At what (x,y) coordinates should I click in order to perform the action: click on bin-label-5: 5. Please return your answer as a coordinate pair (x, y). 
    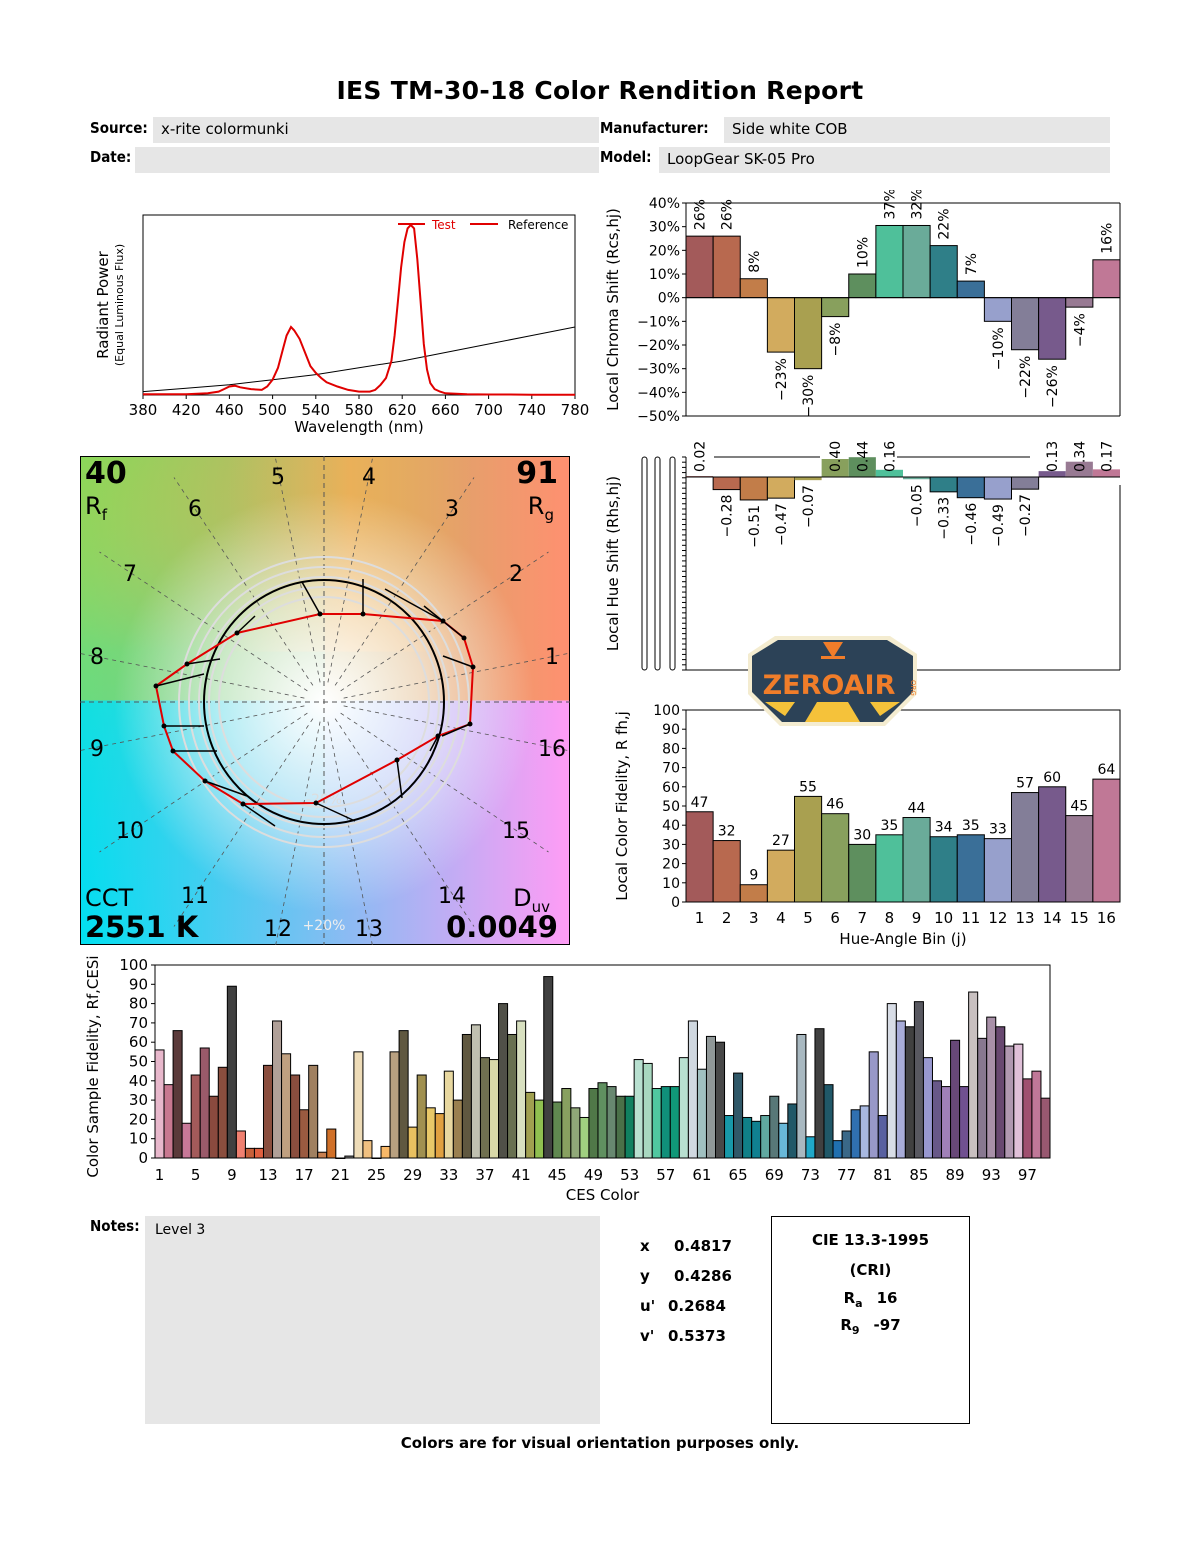
    Looking at the image, I should click on (278, 477).